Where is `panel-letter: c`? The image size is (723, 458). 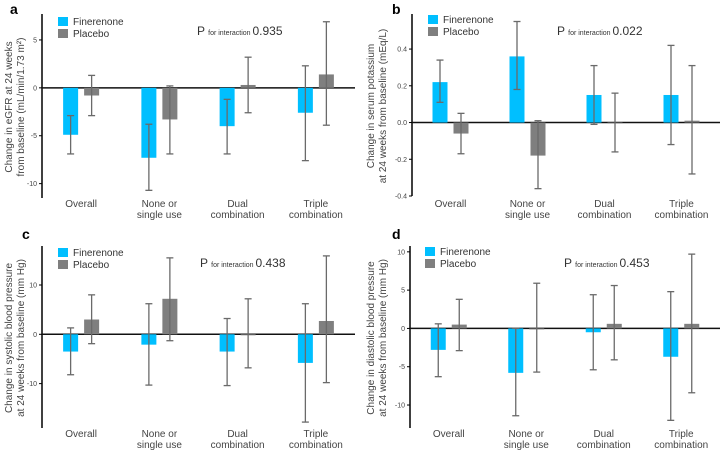 panel-letter: c is located at coordinates (26, 234).